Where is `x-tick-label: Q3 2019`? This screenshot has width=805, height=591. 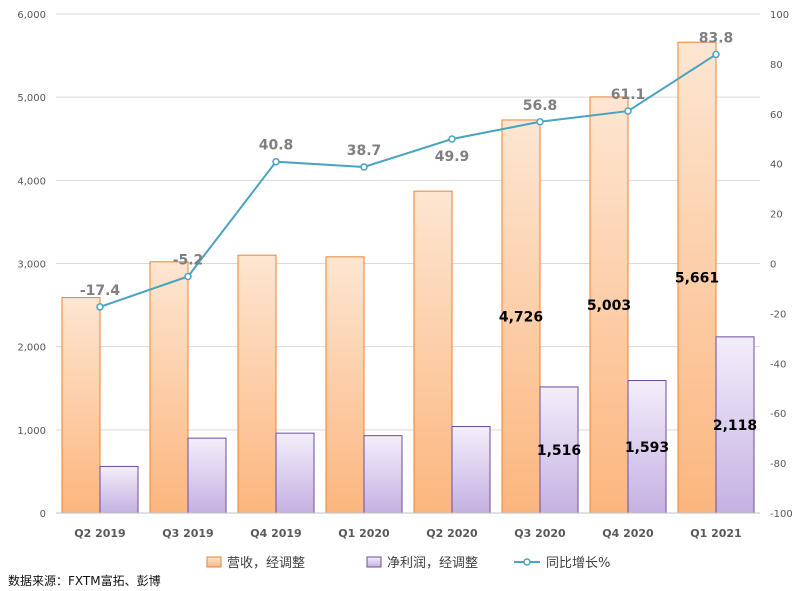 x-tick-label: Q3 2019 is located at coordinates (187, 533).